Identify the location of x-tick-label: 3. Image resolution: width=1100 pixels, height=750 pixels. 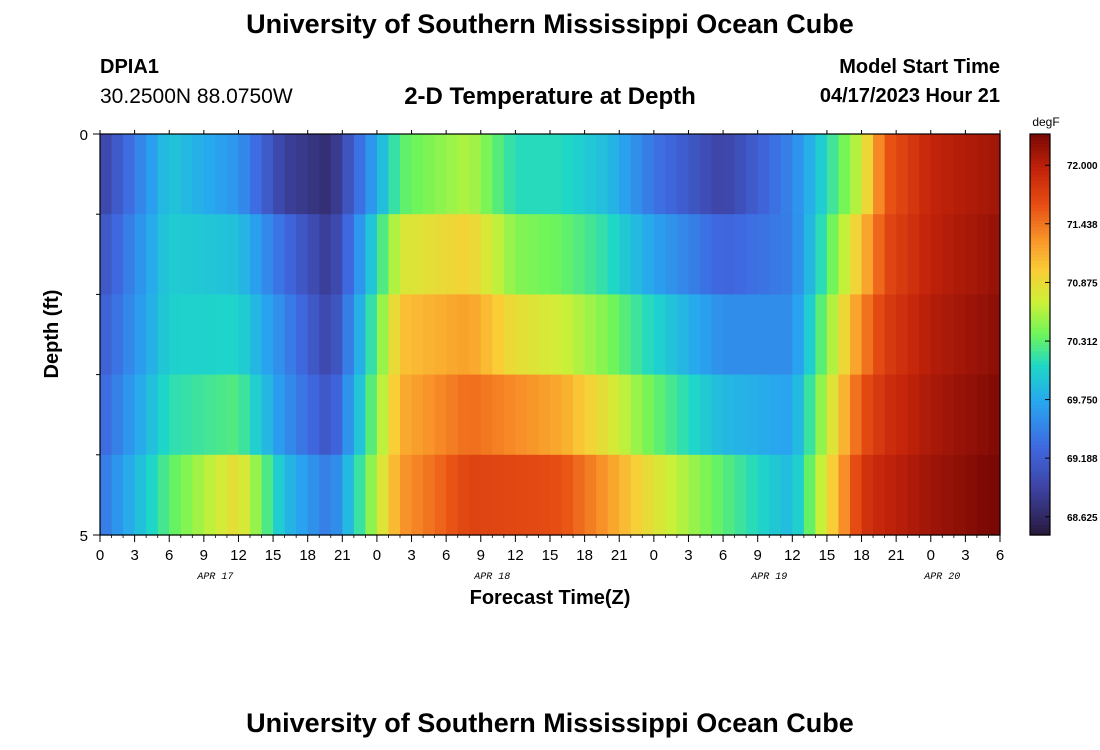
(688, 555).